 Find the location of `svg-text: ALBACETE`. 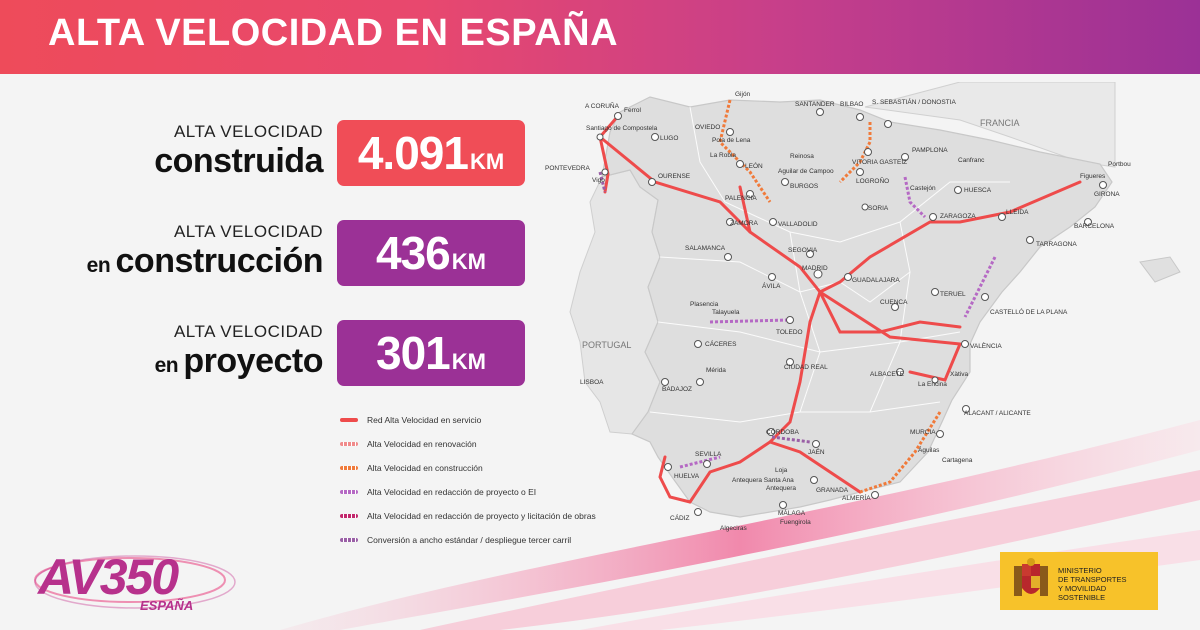

svg-text: ALBACETE is located at coordinates (887, 374).